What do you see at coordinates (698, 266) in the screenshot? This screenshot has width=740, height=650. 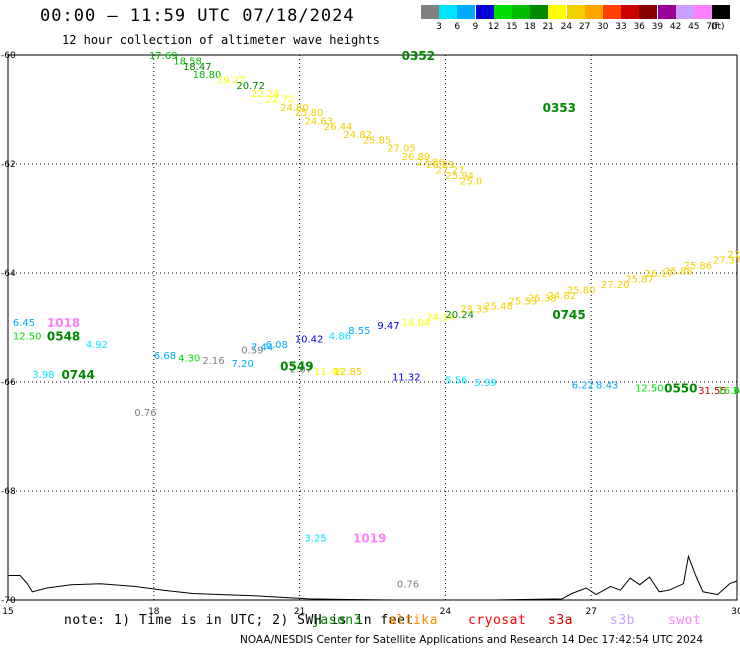 I see `wave-height-value: 25.86` at bounding box center [698, 266].